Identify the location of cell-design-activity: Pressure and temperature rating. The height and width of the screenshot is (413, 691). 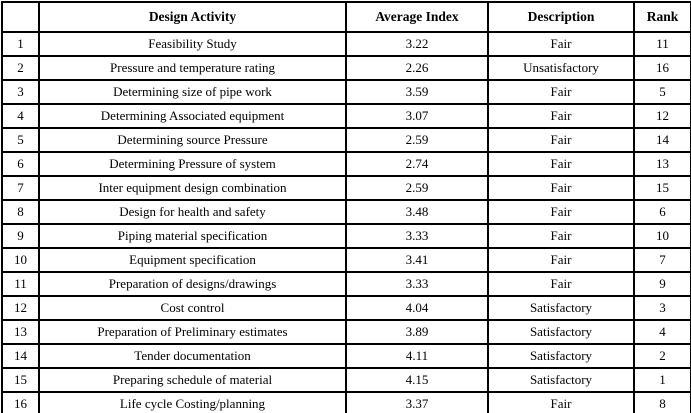
(192, 68).